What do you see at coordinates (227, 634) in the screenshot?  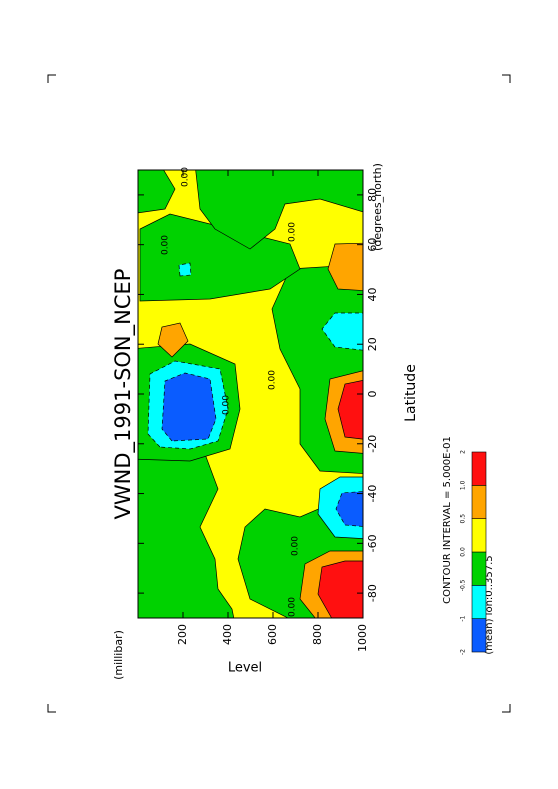 I see `y-tick-label: 400` at bounding box center [227, 634].